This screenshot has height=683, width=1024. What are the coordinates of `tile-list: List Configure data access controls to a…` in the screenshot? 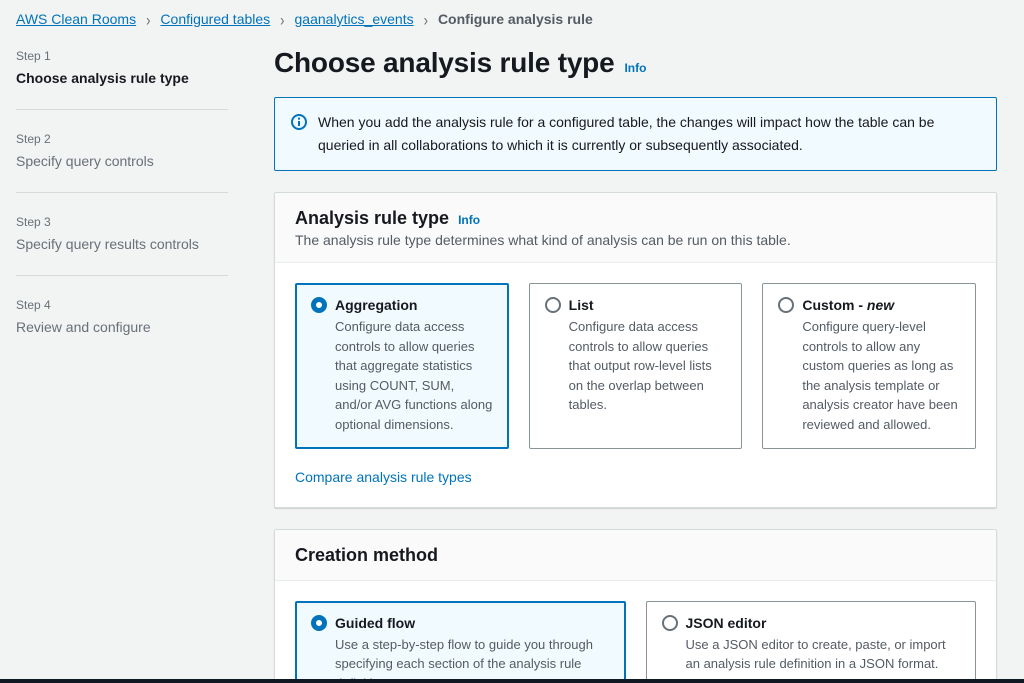 It's located at (635, 366).